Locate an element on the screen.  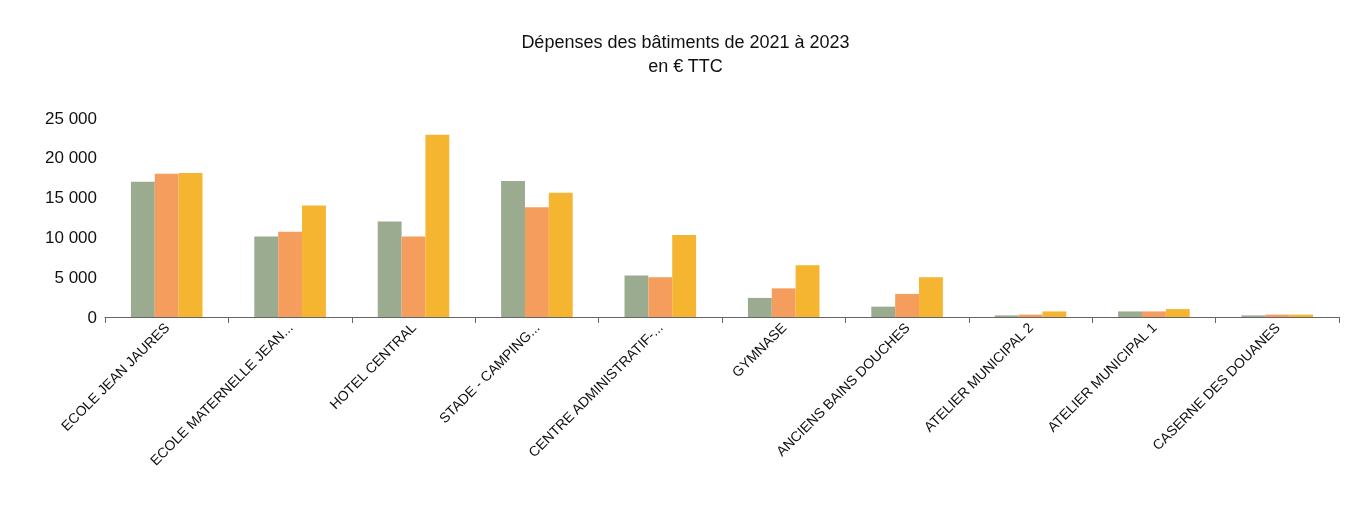
y-tick-label: 15 000 is located at coordinates (71, 198).